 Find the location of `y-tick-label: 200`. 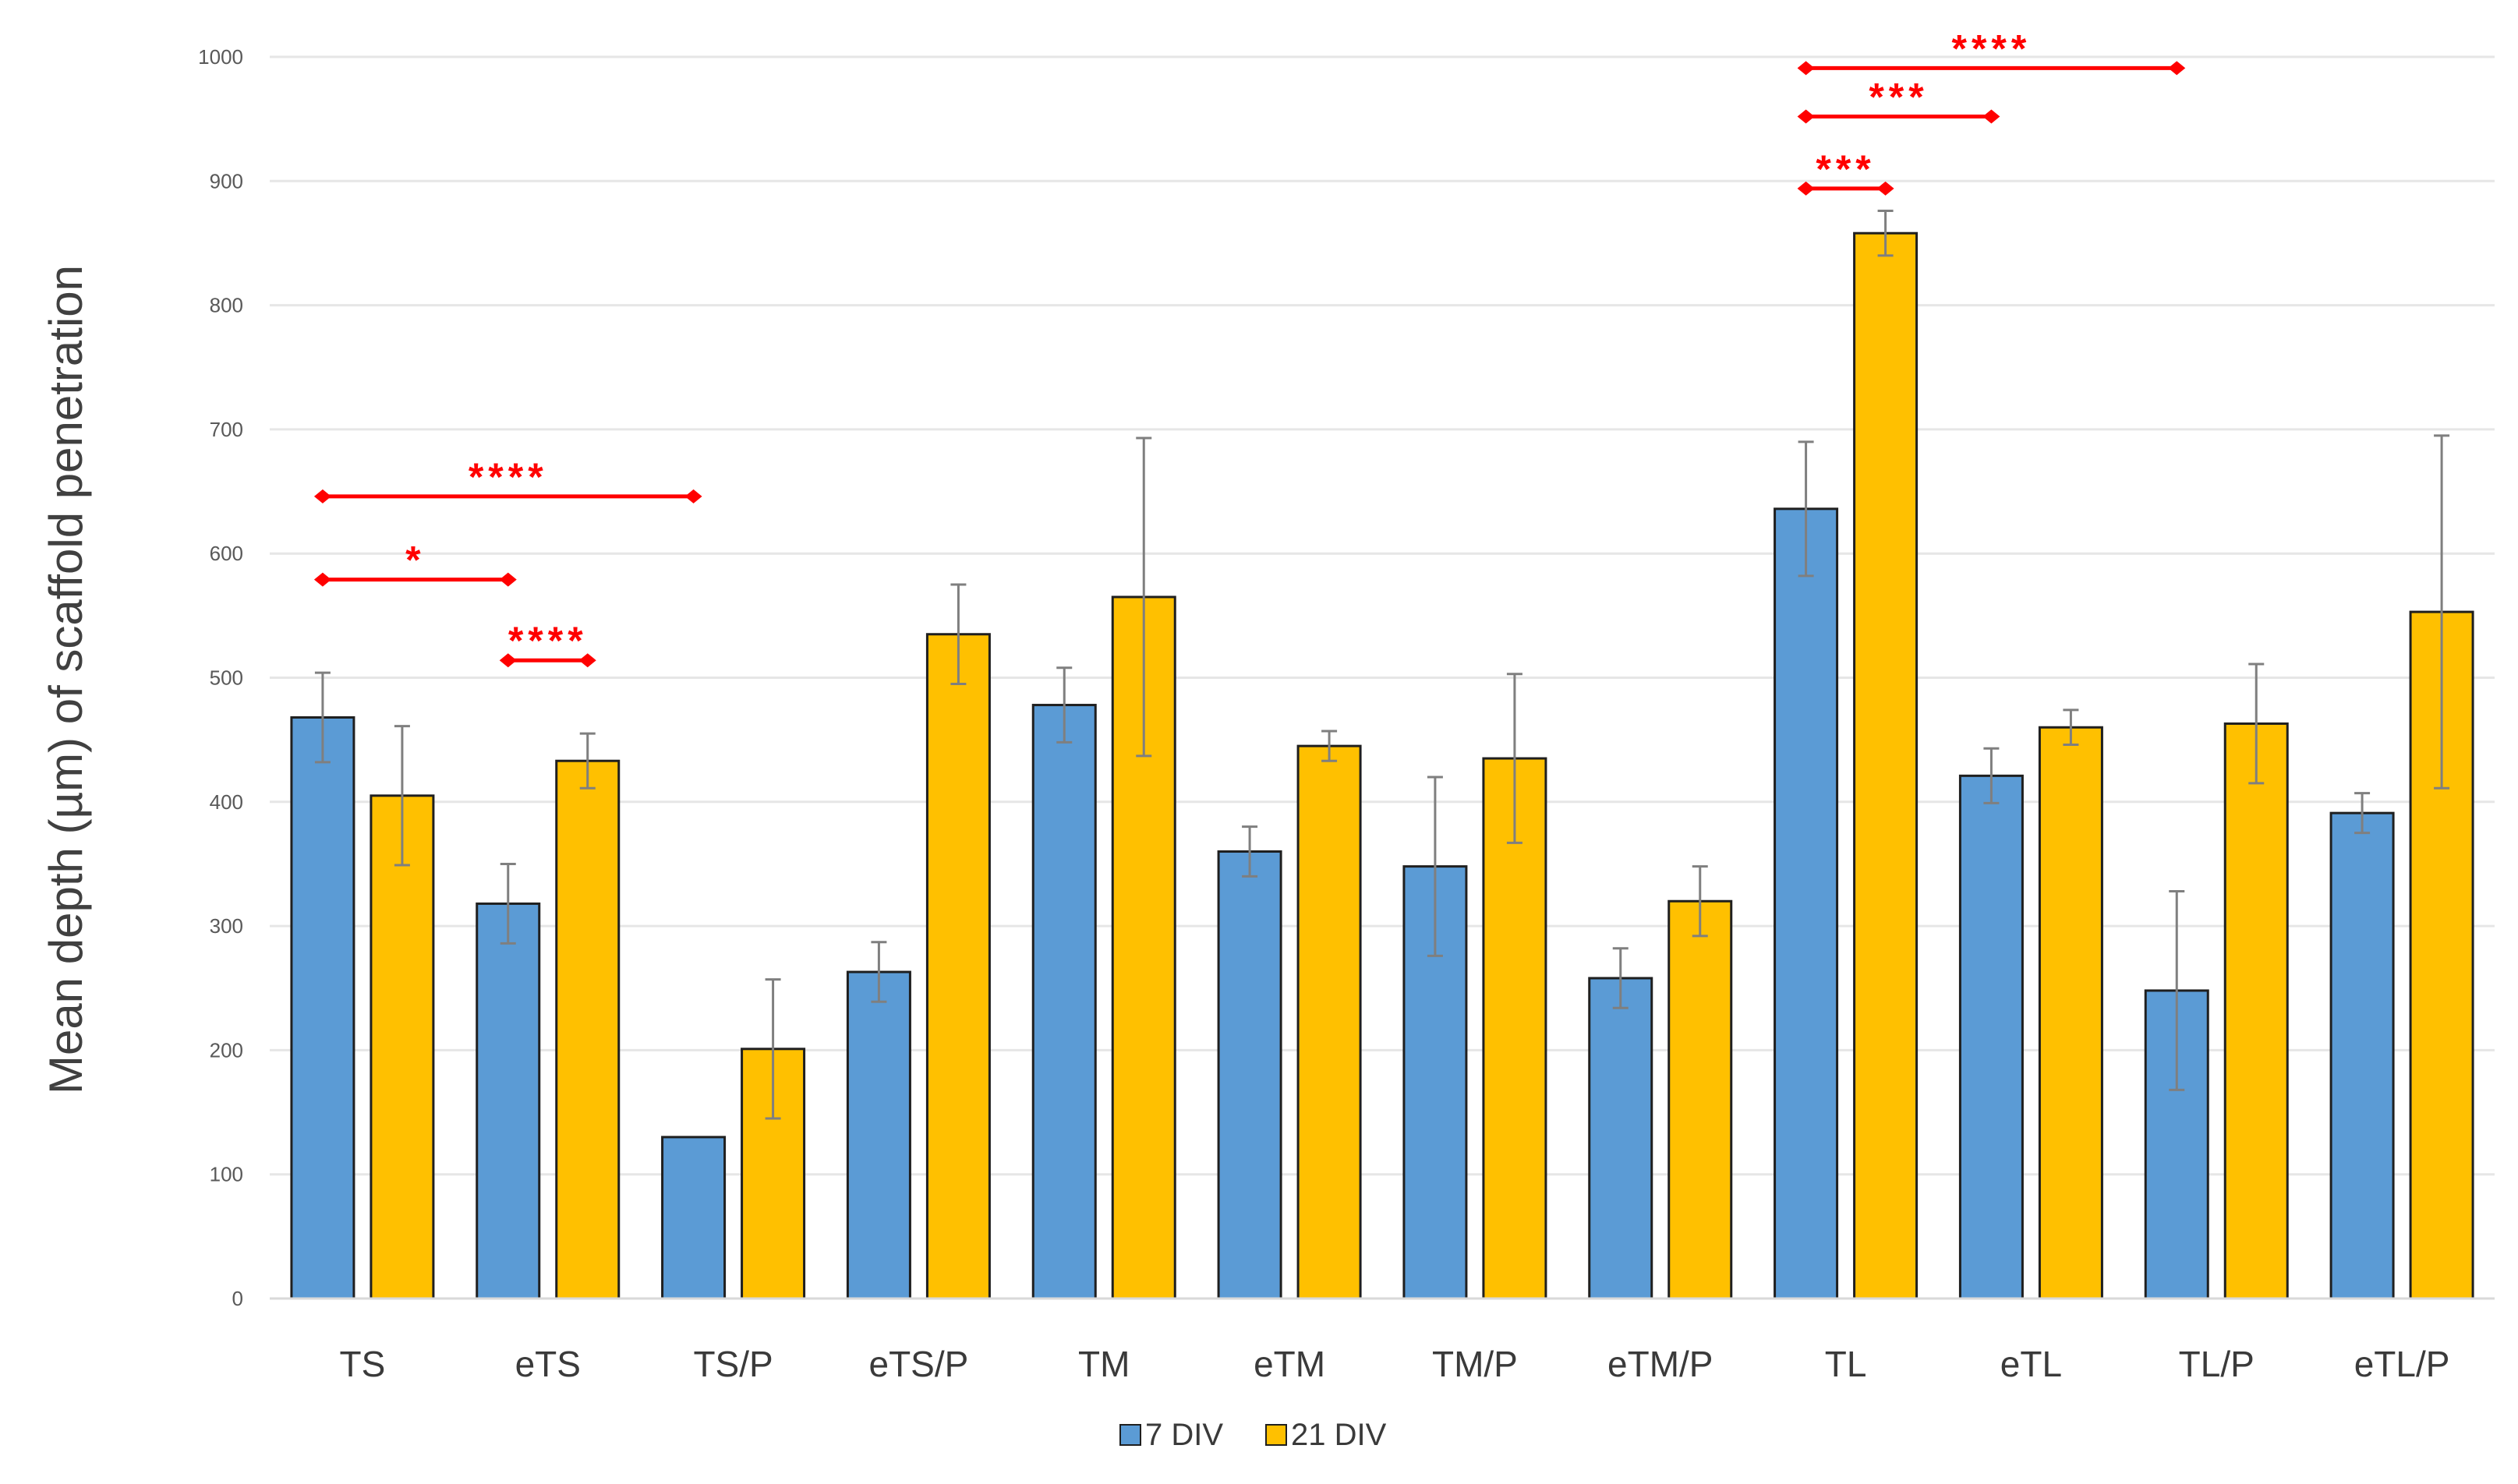

y-tick-label: 200 is located at coordinates (226, 1050).